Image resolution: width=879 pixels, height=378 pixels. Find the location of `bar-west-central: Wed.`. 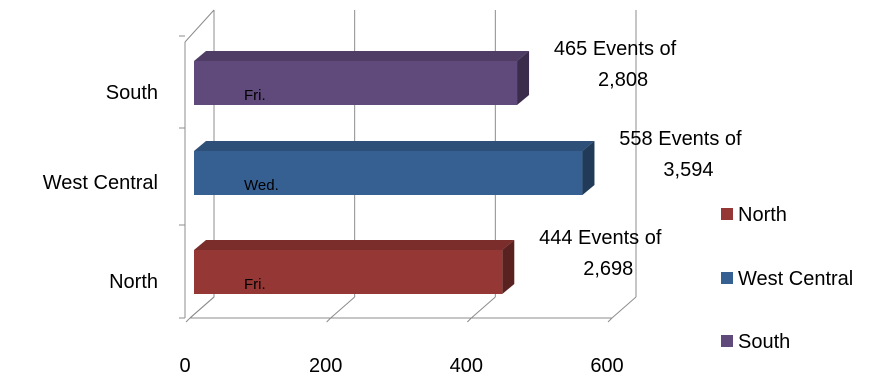

bar-west-central: Wed. is located at coordinates (394, 168).